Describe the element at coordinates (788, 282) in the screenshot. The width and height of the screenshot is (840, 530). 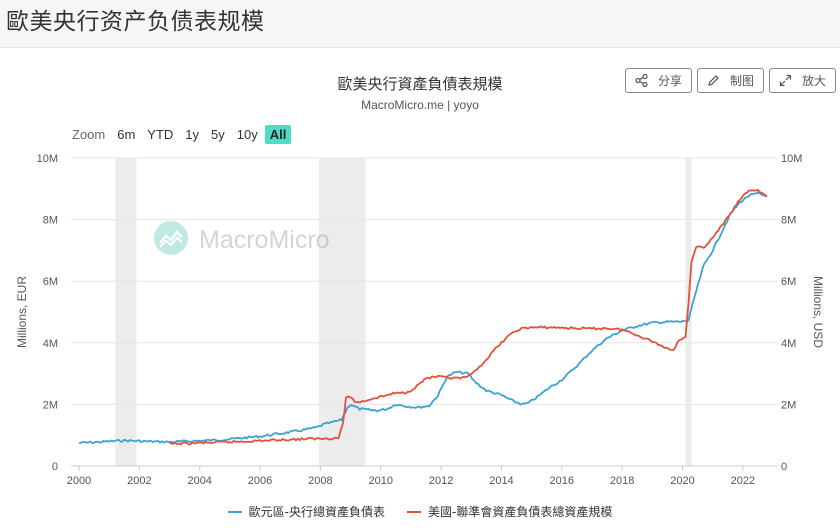
I see `y-right-tick-3: 6M` at that location.